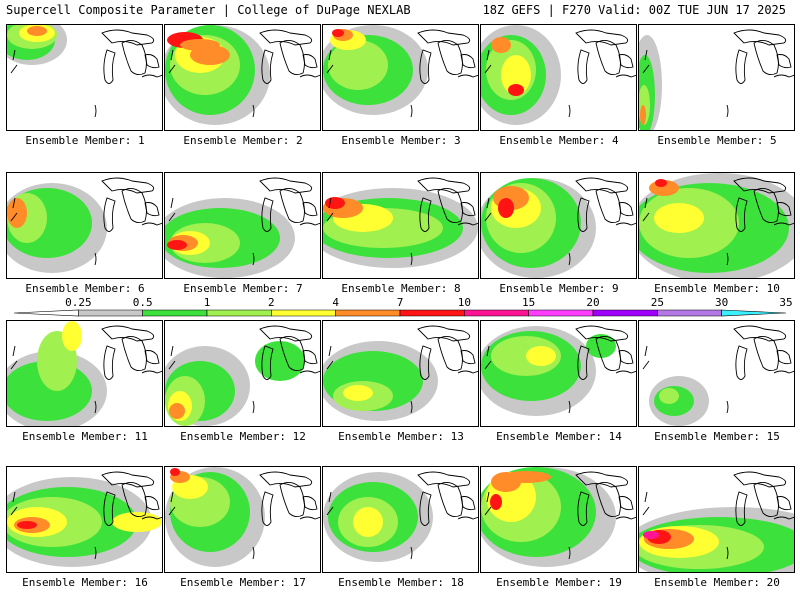  What do you see at coordinates (401, 582) in the screenshot?
I see `ensemble-member-label: Ensemble Member: 18` at bounding box center [401, 582].